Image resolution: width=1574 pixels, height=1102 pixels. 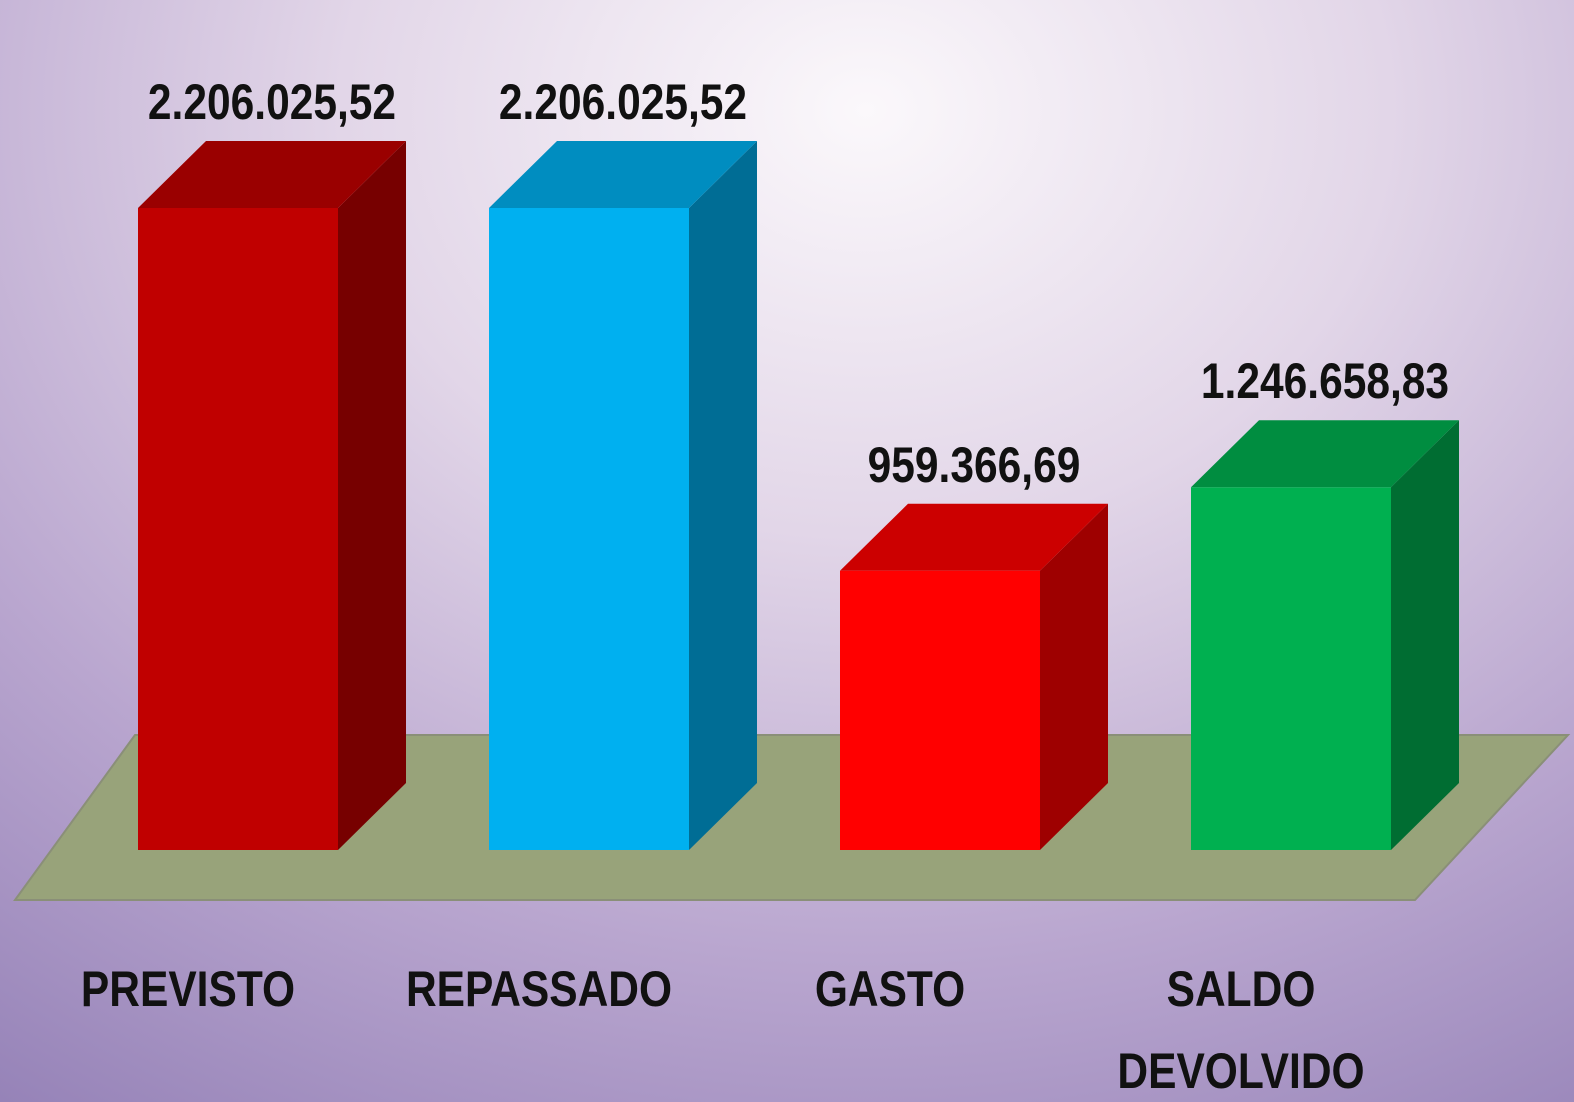 I want to click on x-tick-label: GASTO, so click(x=890, y=989).